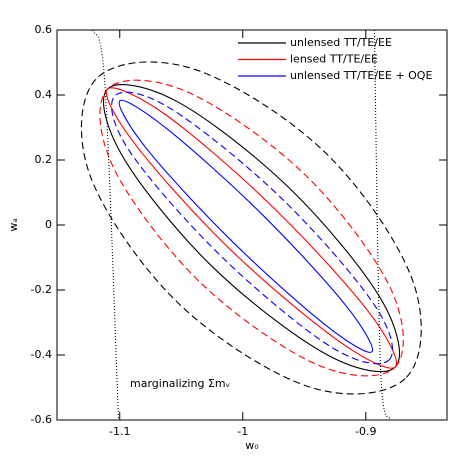 This screenshot has height=470, width=470. I want to click on legend-label: unlensed TT/TE/EE + OQE, so click(361, 75).